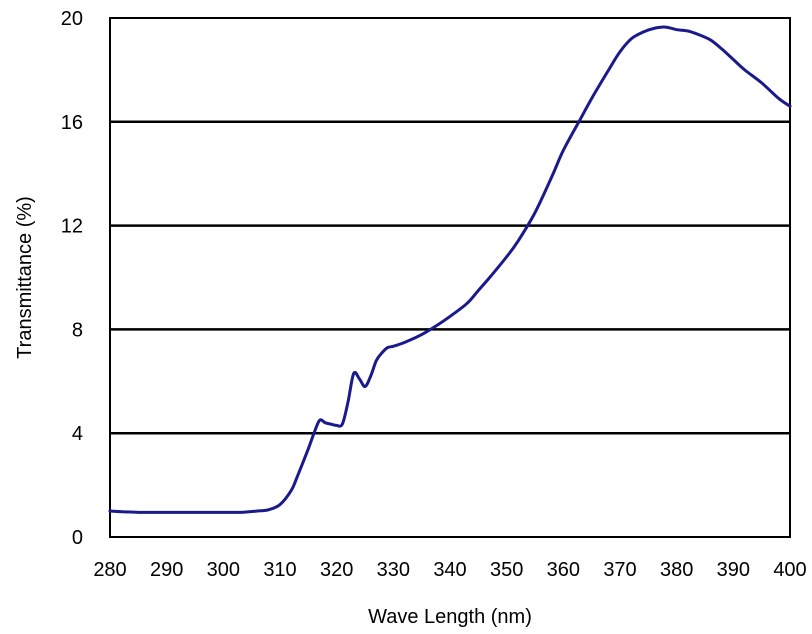 The image size is (812, 634). Describe the element at coordinates (676, 570) in the screenshot. I see `x-tick-label: 380` at that location.